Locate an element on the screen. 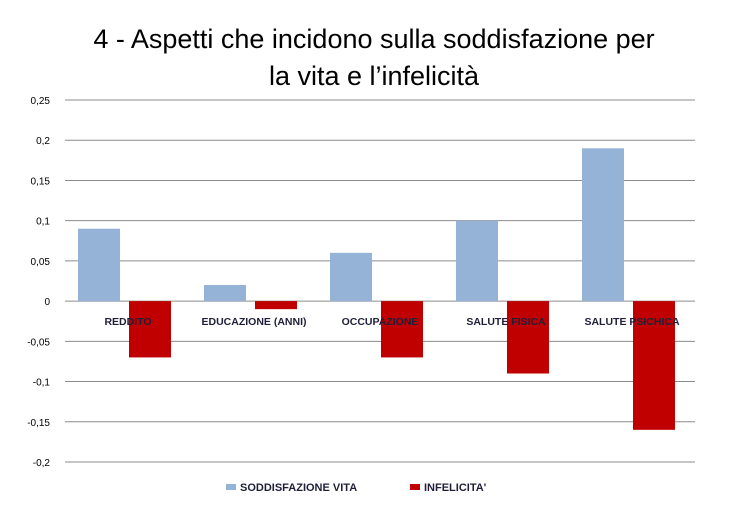 The width and height of the screenshot is (748, 512). chart-title-line-2: la vita e l’infelicità is located at coordinates (374, 76).